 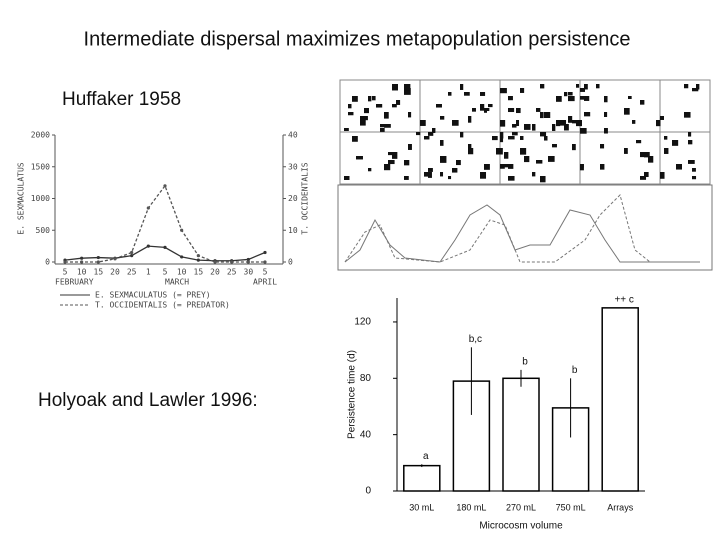 I want to click on habitat-grid-cells, so click(x=522, y=133).